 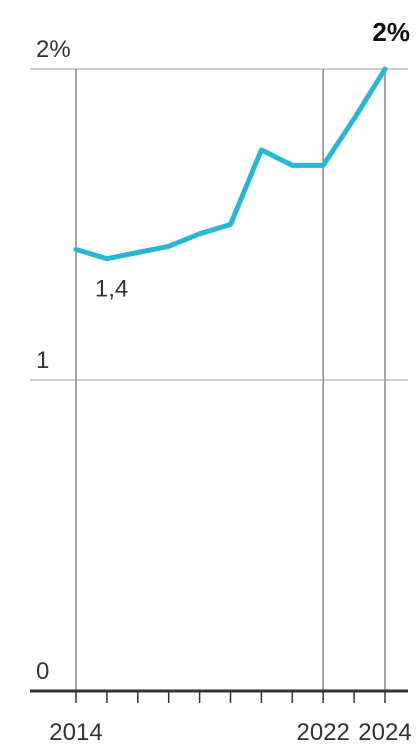 I want to click on y-tick-label: 0, so click(x=42, y=671).